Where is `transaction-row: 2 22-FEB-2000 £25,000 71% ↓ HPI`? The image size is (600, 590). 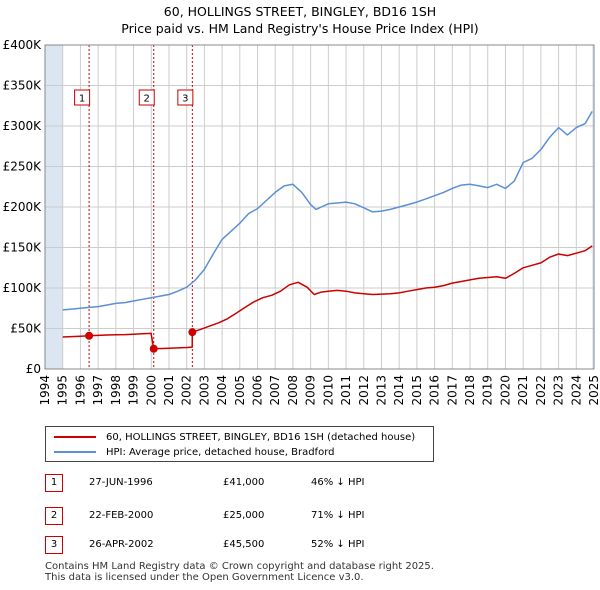 transaction-row: 2 22-FEB-2000 £25,000 71% ↓ HPI is located at coordinates (295, 516).